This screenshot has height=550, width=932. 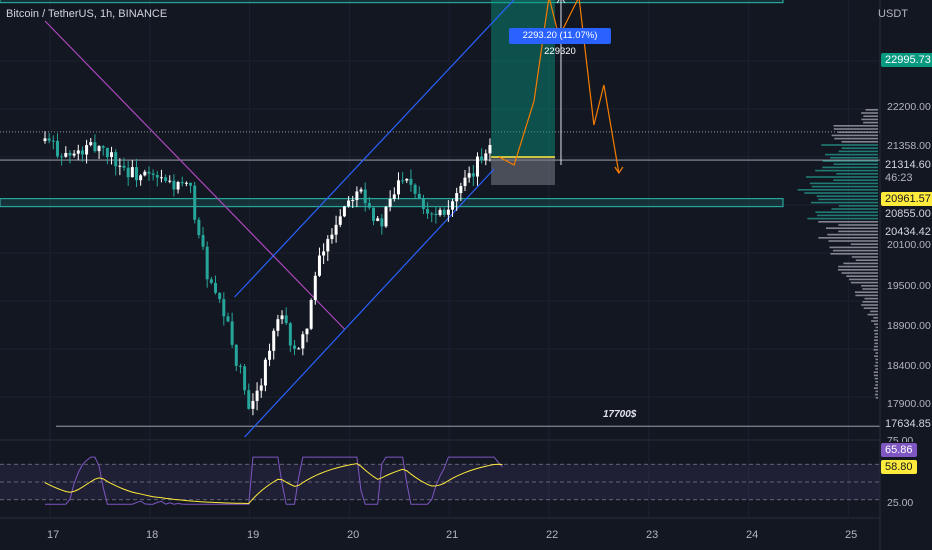 I want to click on low-label: 17700$, so click(x=620, y=414).